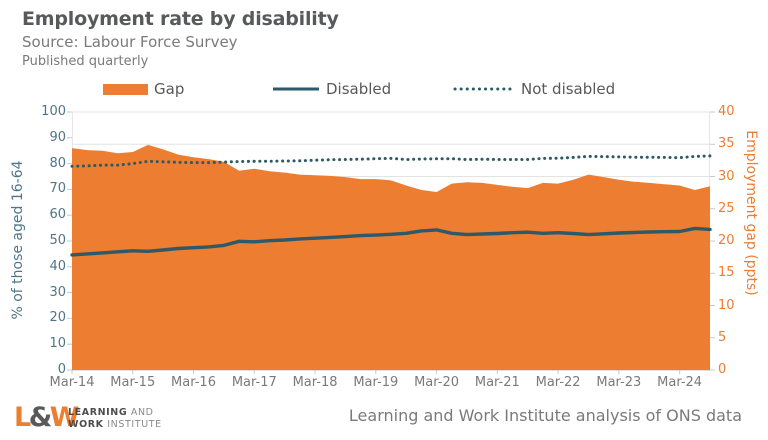 This screenshot has height=440, width=768. I want to click on lw-logo-text: LEARNING AND WORK INSTITUTE, so click(115, 419).